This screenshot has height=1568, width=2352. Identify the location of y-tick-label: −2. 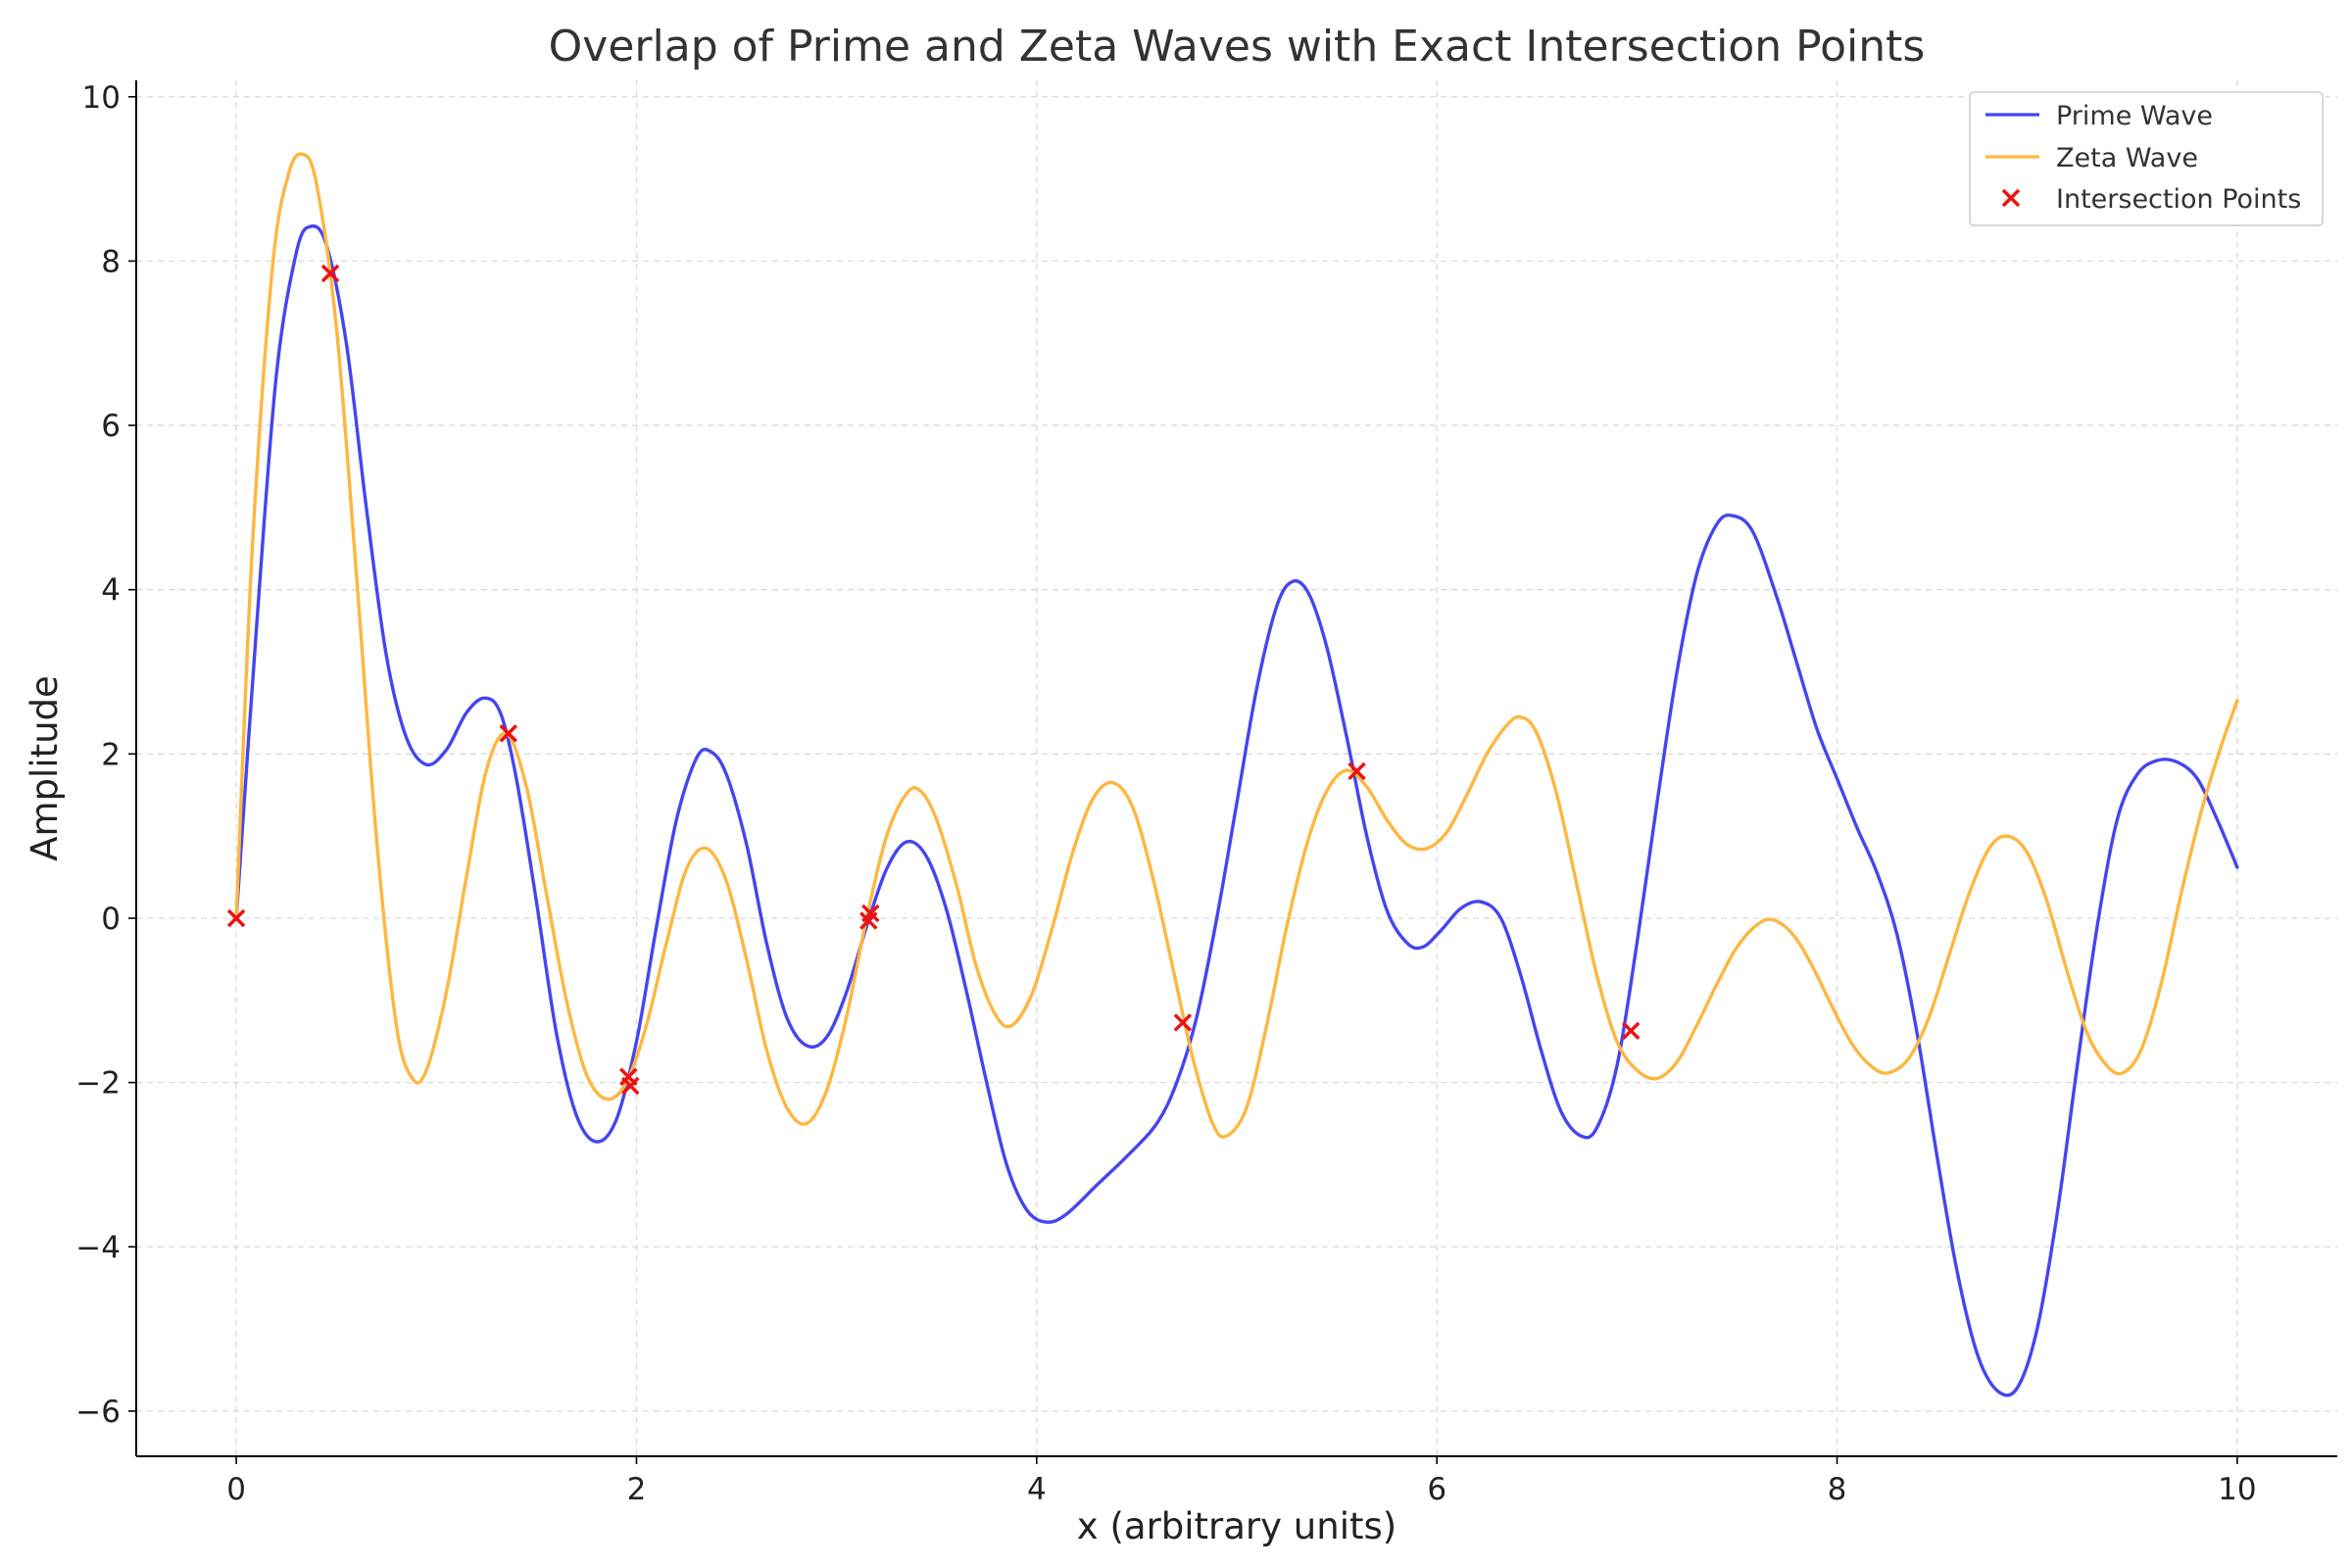
(98, 1084).